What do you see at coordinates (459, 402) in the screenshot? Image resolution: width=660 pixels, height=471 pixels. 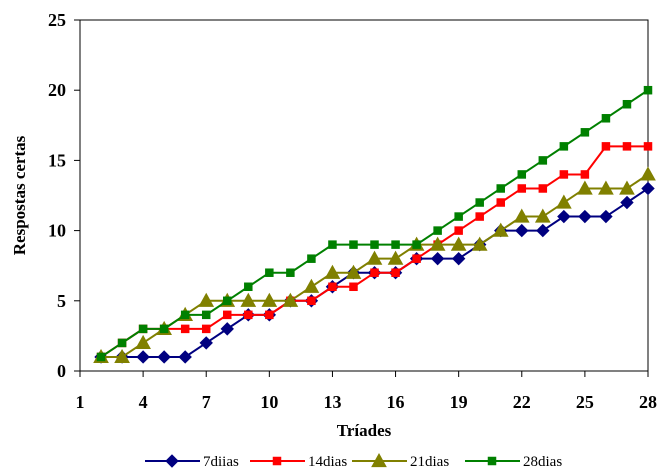 I see `x-tick-label: 19` at bounding box center [459, 402].